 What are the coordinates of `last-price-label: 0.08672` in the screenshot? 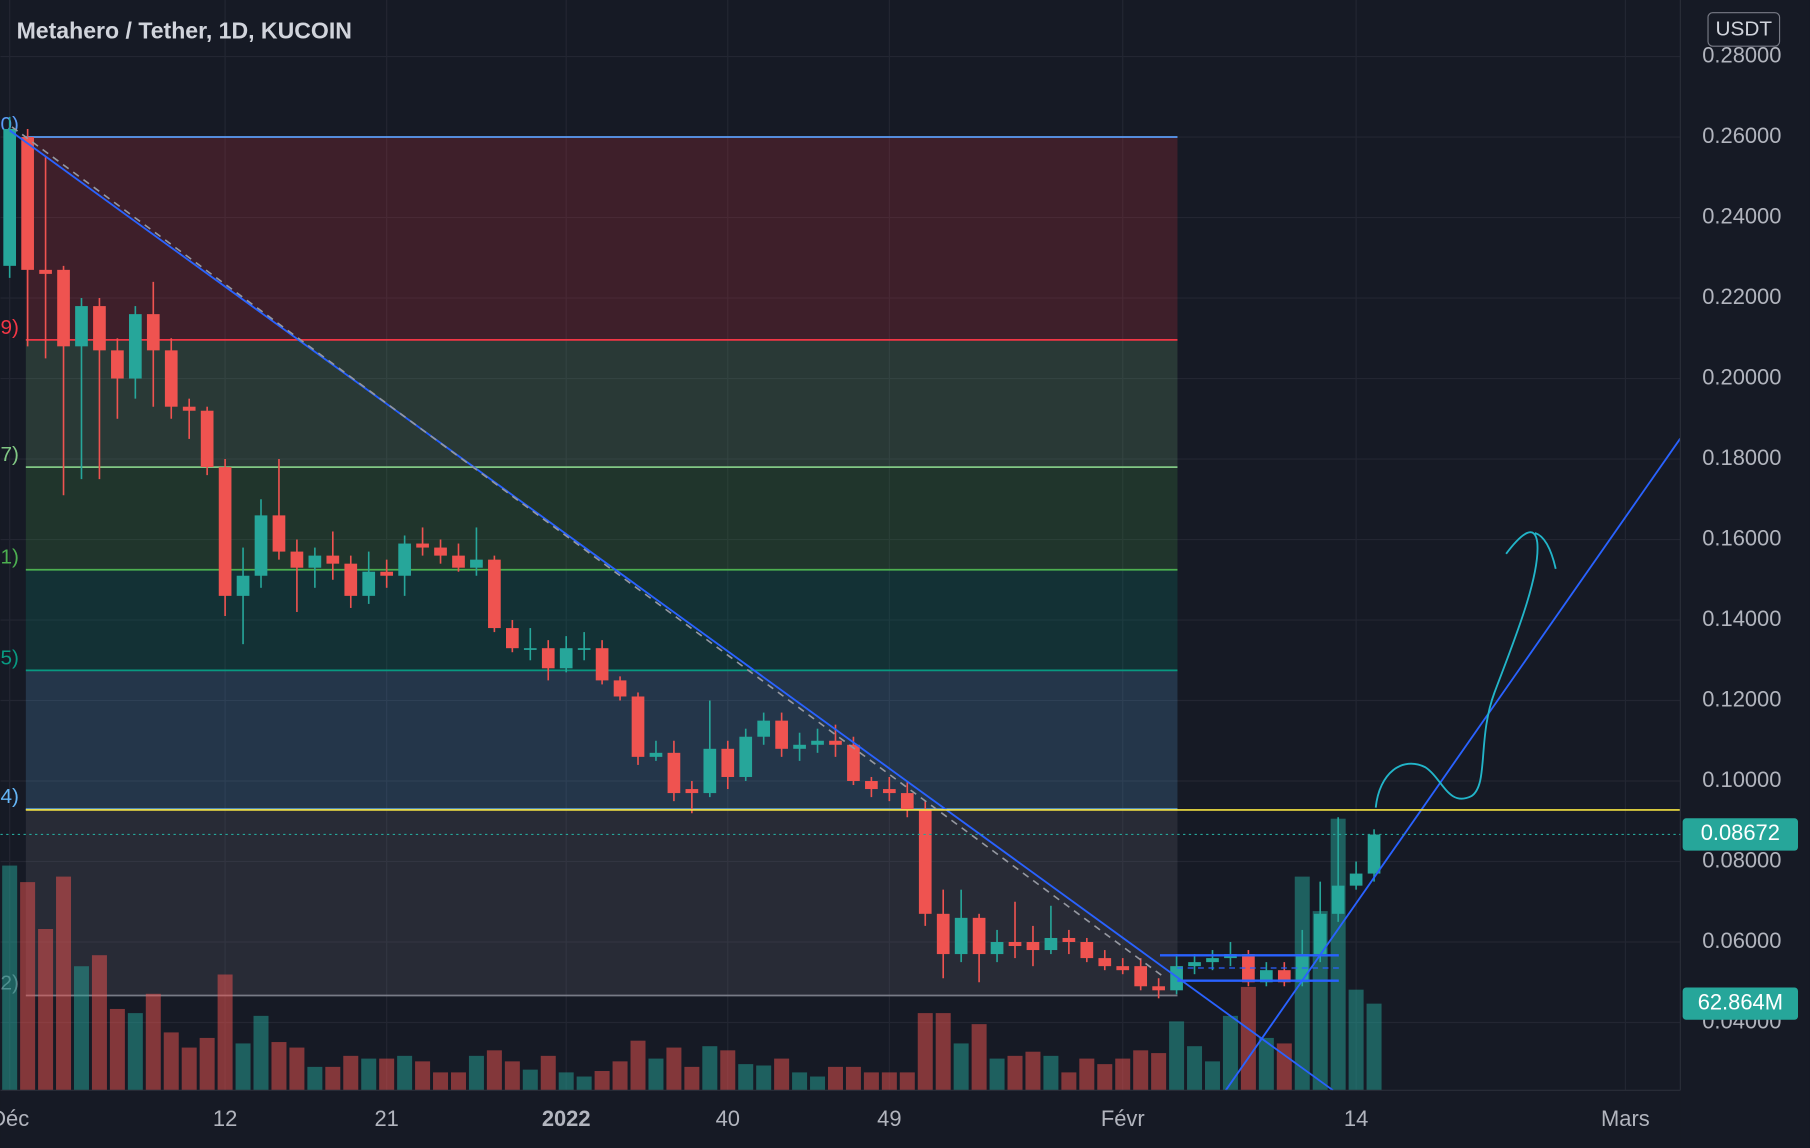 It's located at (1740, 832).